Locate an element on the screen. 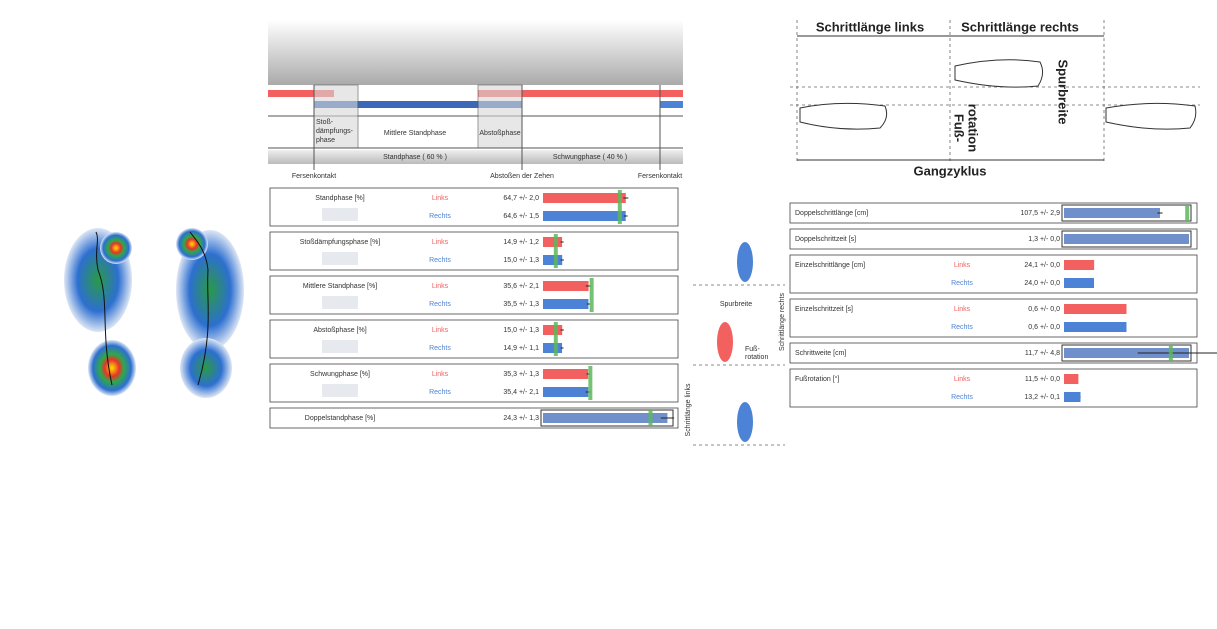  step-label: Schrittlänge rechts is located at coordinates (1020, 26).